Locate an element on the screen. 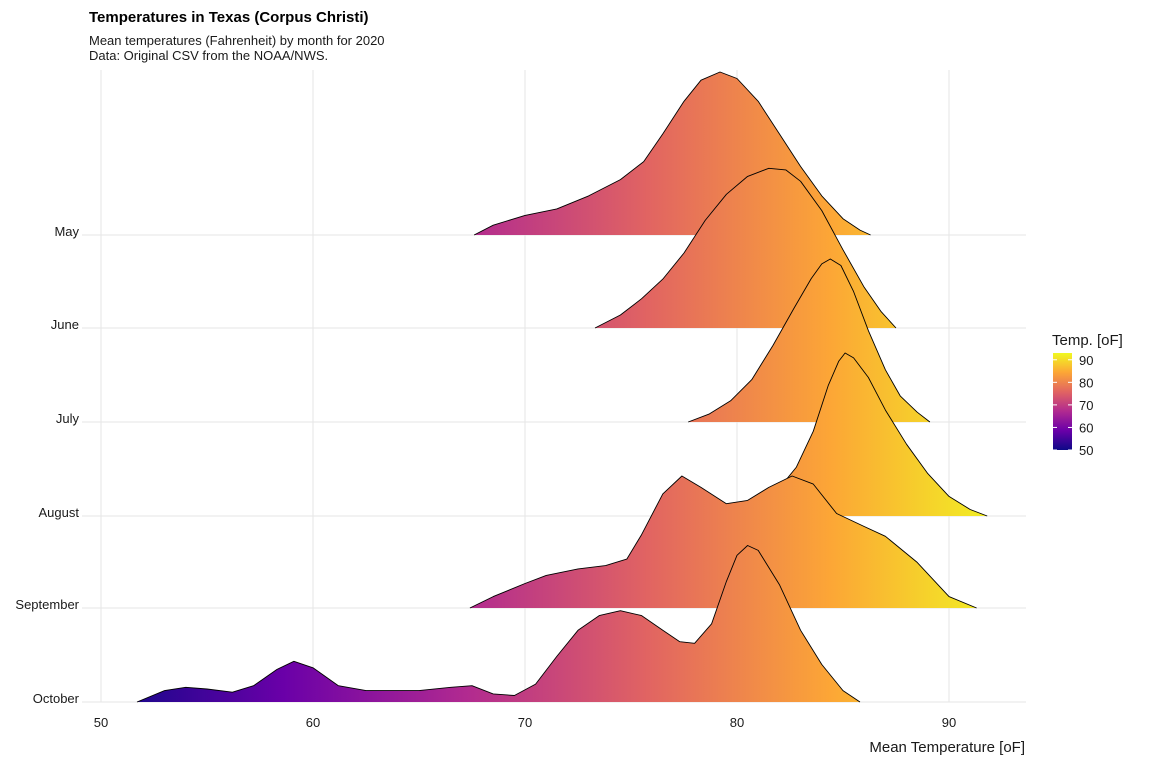 The width and height of the screenshot is (1157, 765). x-axis: 50 60 70 80 90 is located at coordinates (525, 722).